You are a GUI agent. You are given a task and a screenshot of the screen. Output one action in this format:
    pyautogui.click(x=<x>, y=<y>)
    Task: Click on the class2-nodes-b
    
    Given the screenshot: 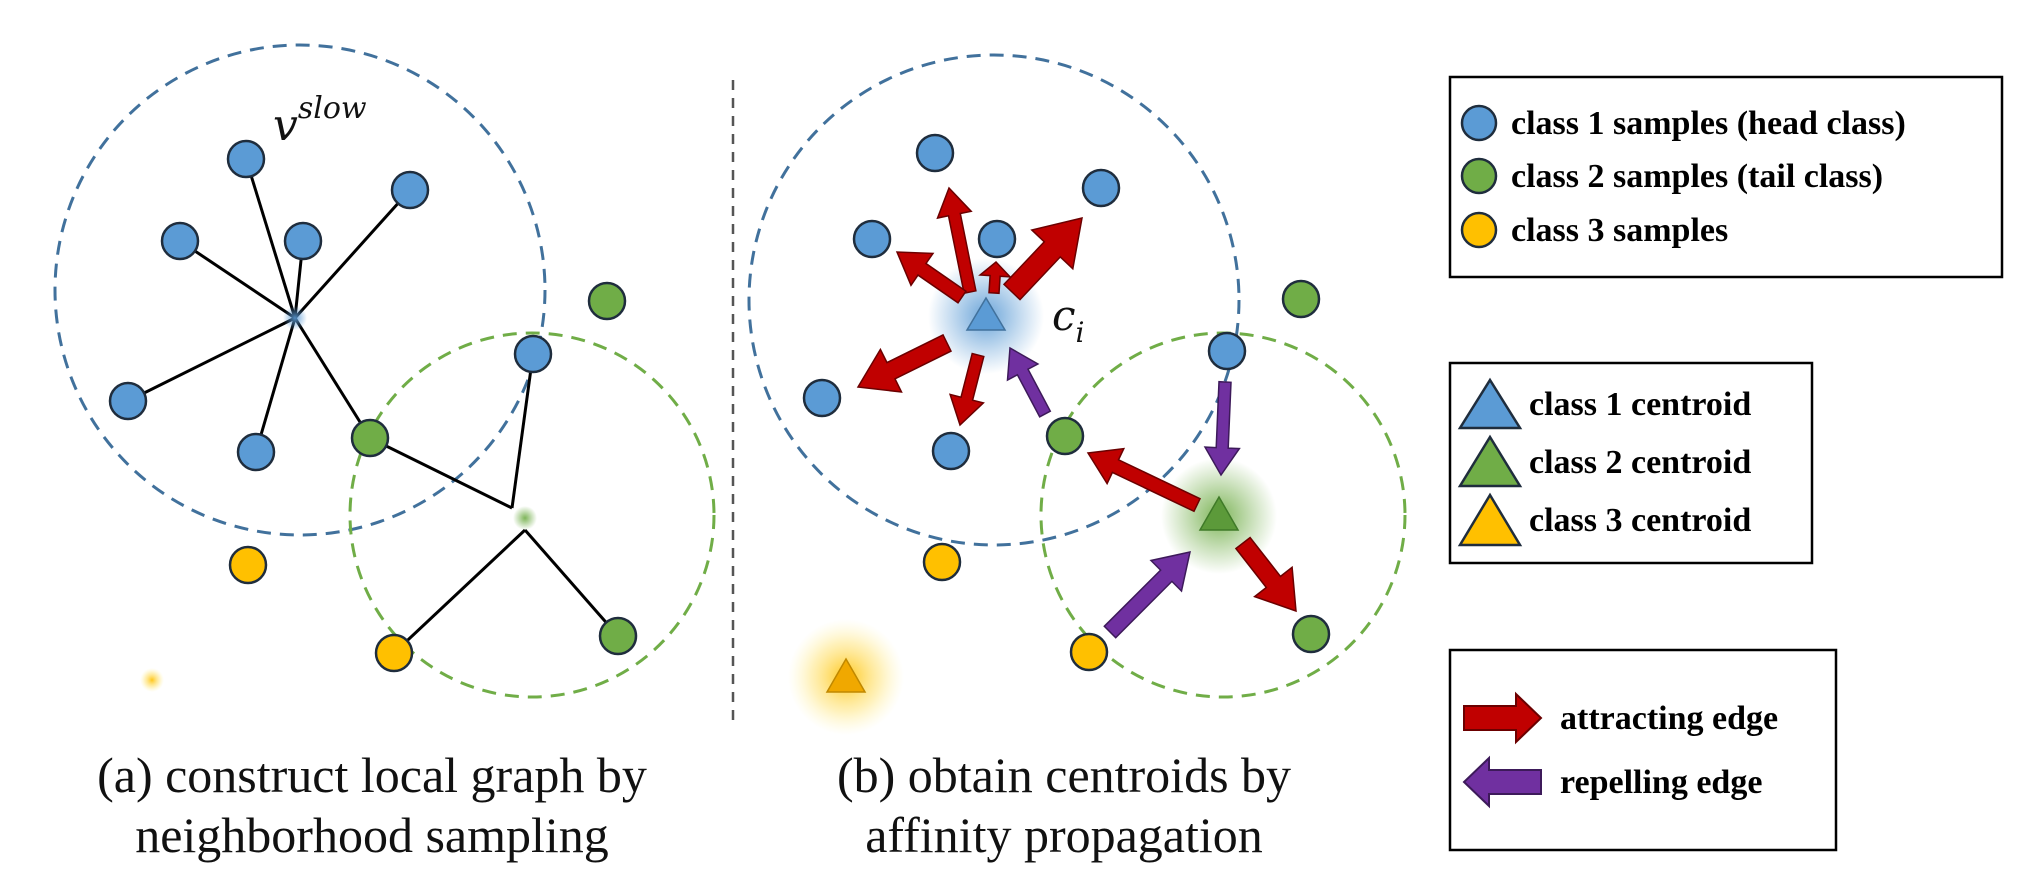 What is the action you would take?
    pyautogui.click(x=1188, y=466)
    